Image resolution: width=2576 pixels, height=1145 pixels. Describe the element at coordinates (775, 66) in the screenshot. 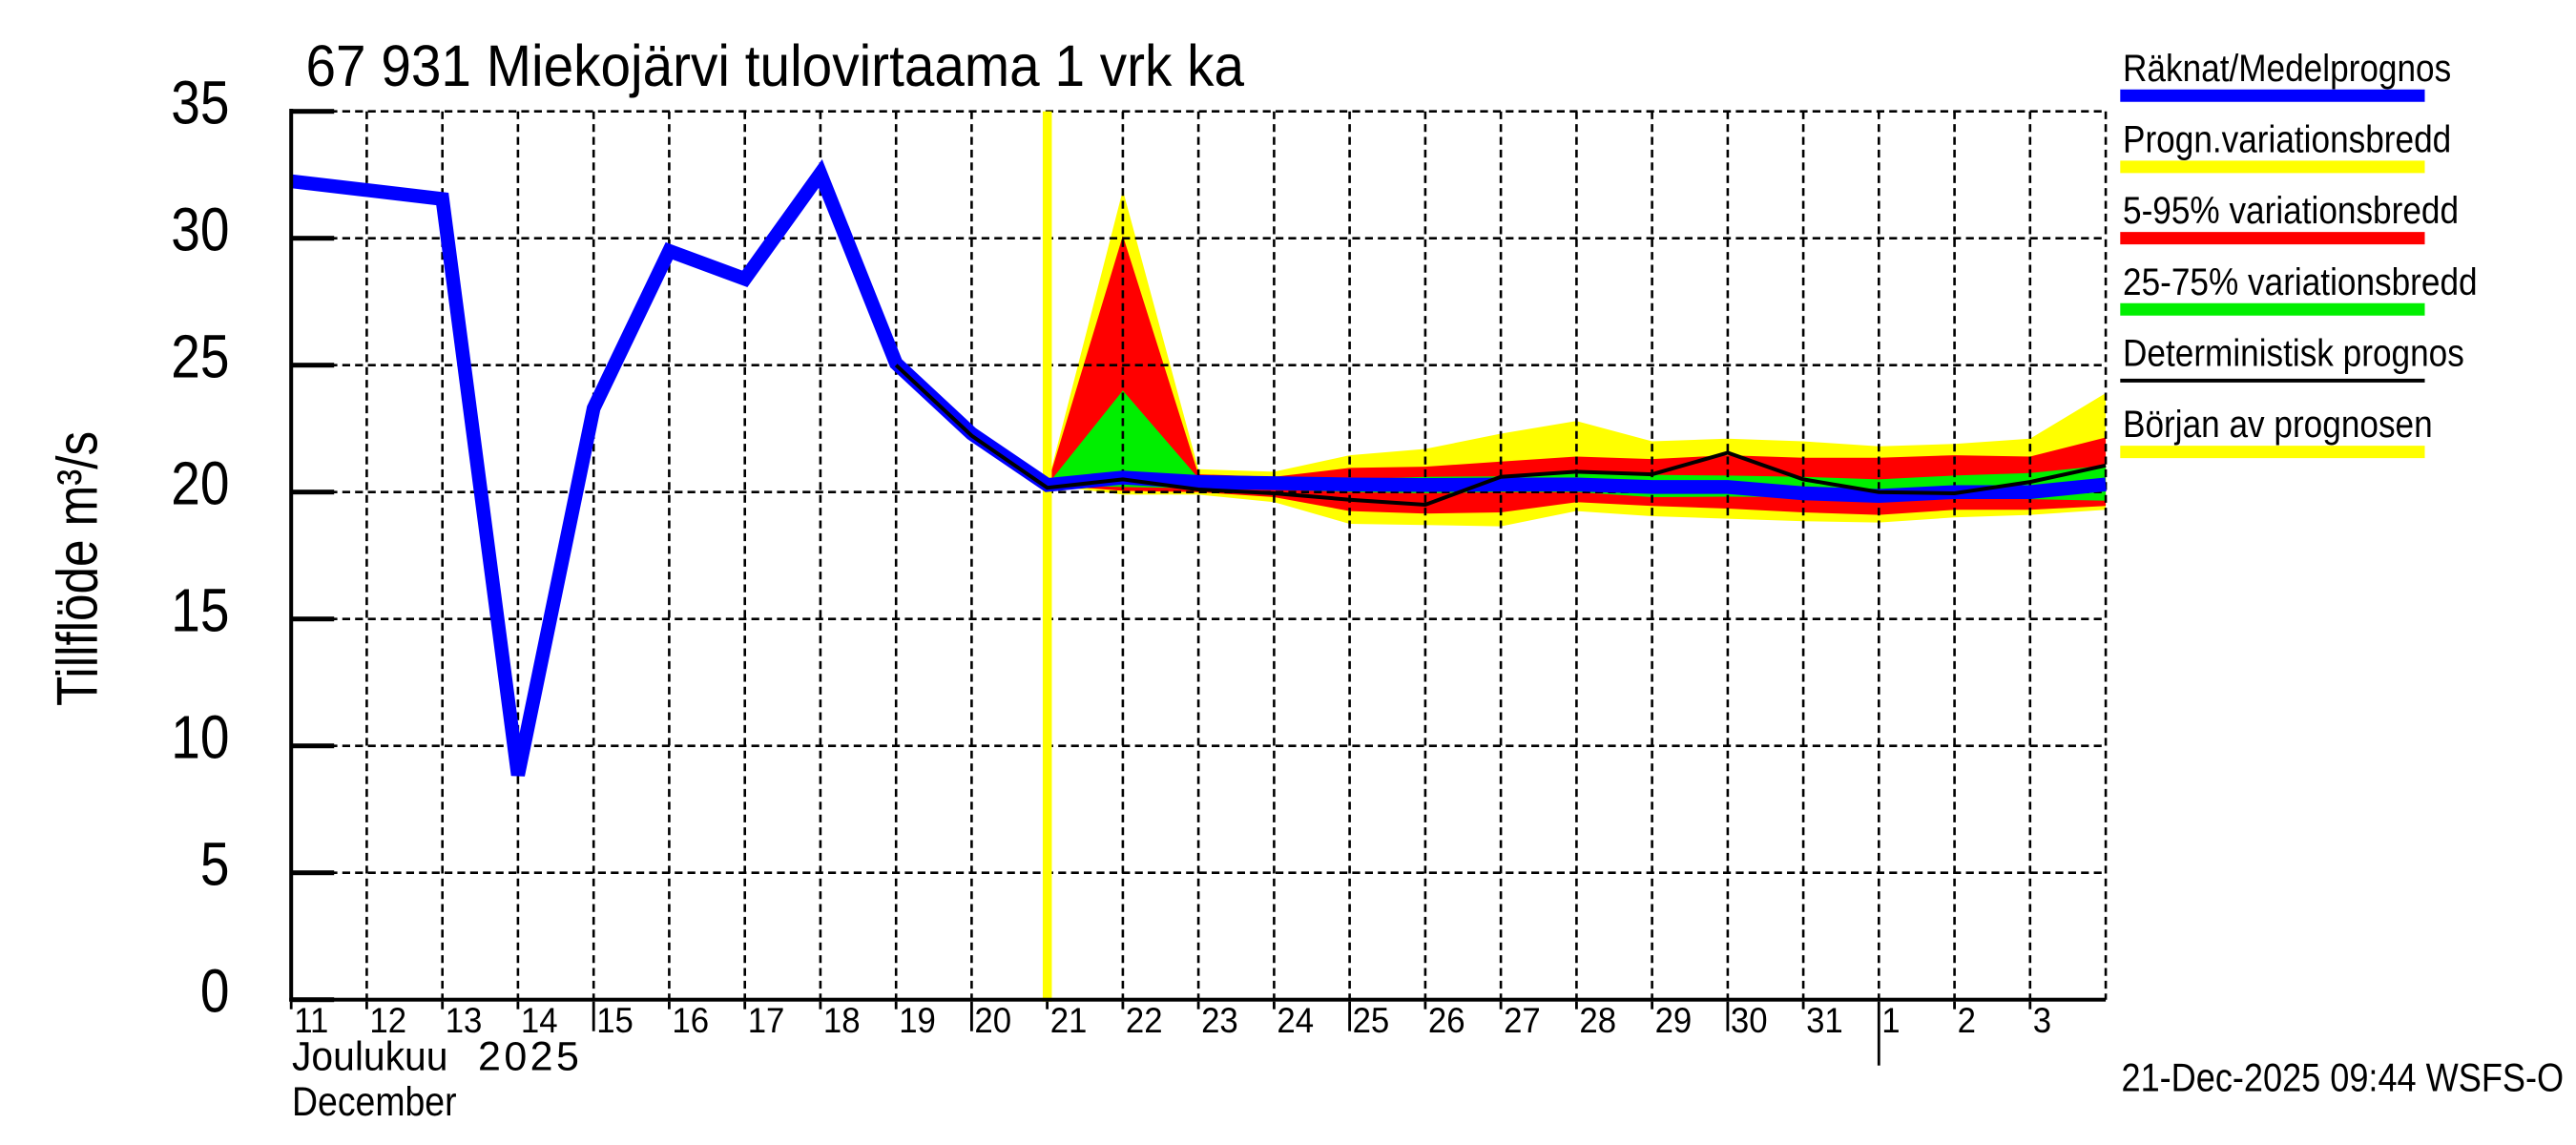

I see `svg-text:67 931 Miekojärvi tulovirtaama: 67 931 Miekojärvi tulovirtaama 1 vrk ka` at that location.